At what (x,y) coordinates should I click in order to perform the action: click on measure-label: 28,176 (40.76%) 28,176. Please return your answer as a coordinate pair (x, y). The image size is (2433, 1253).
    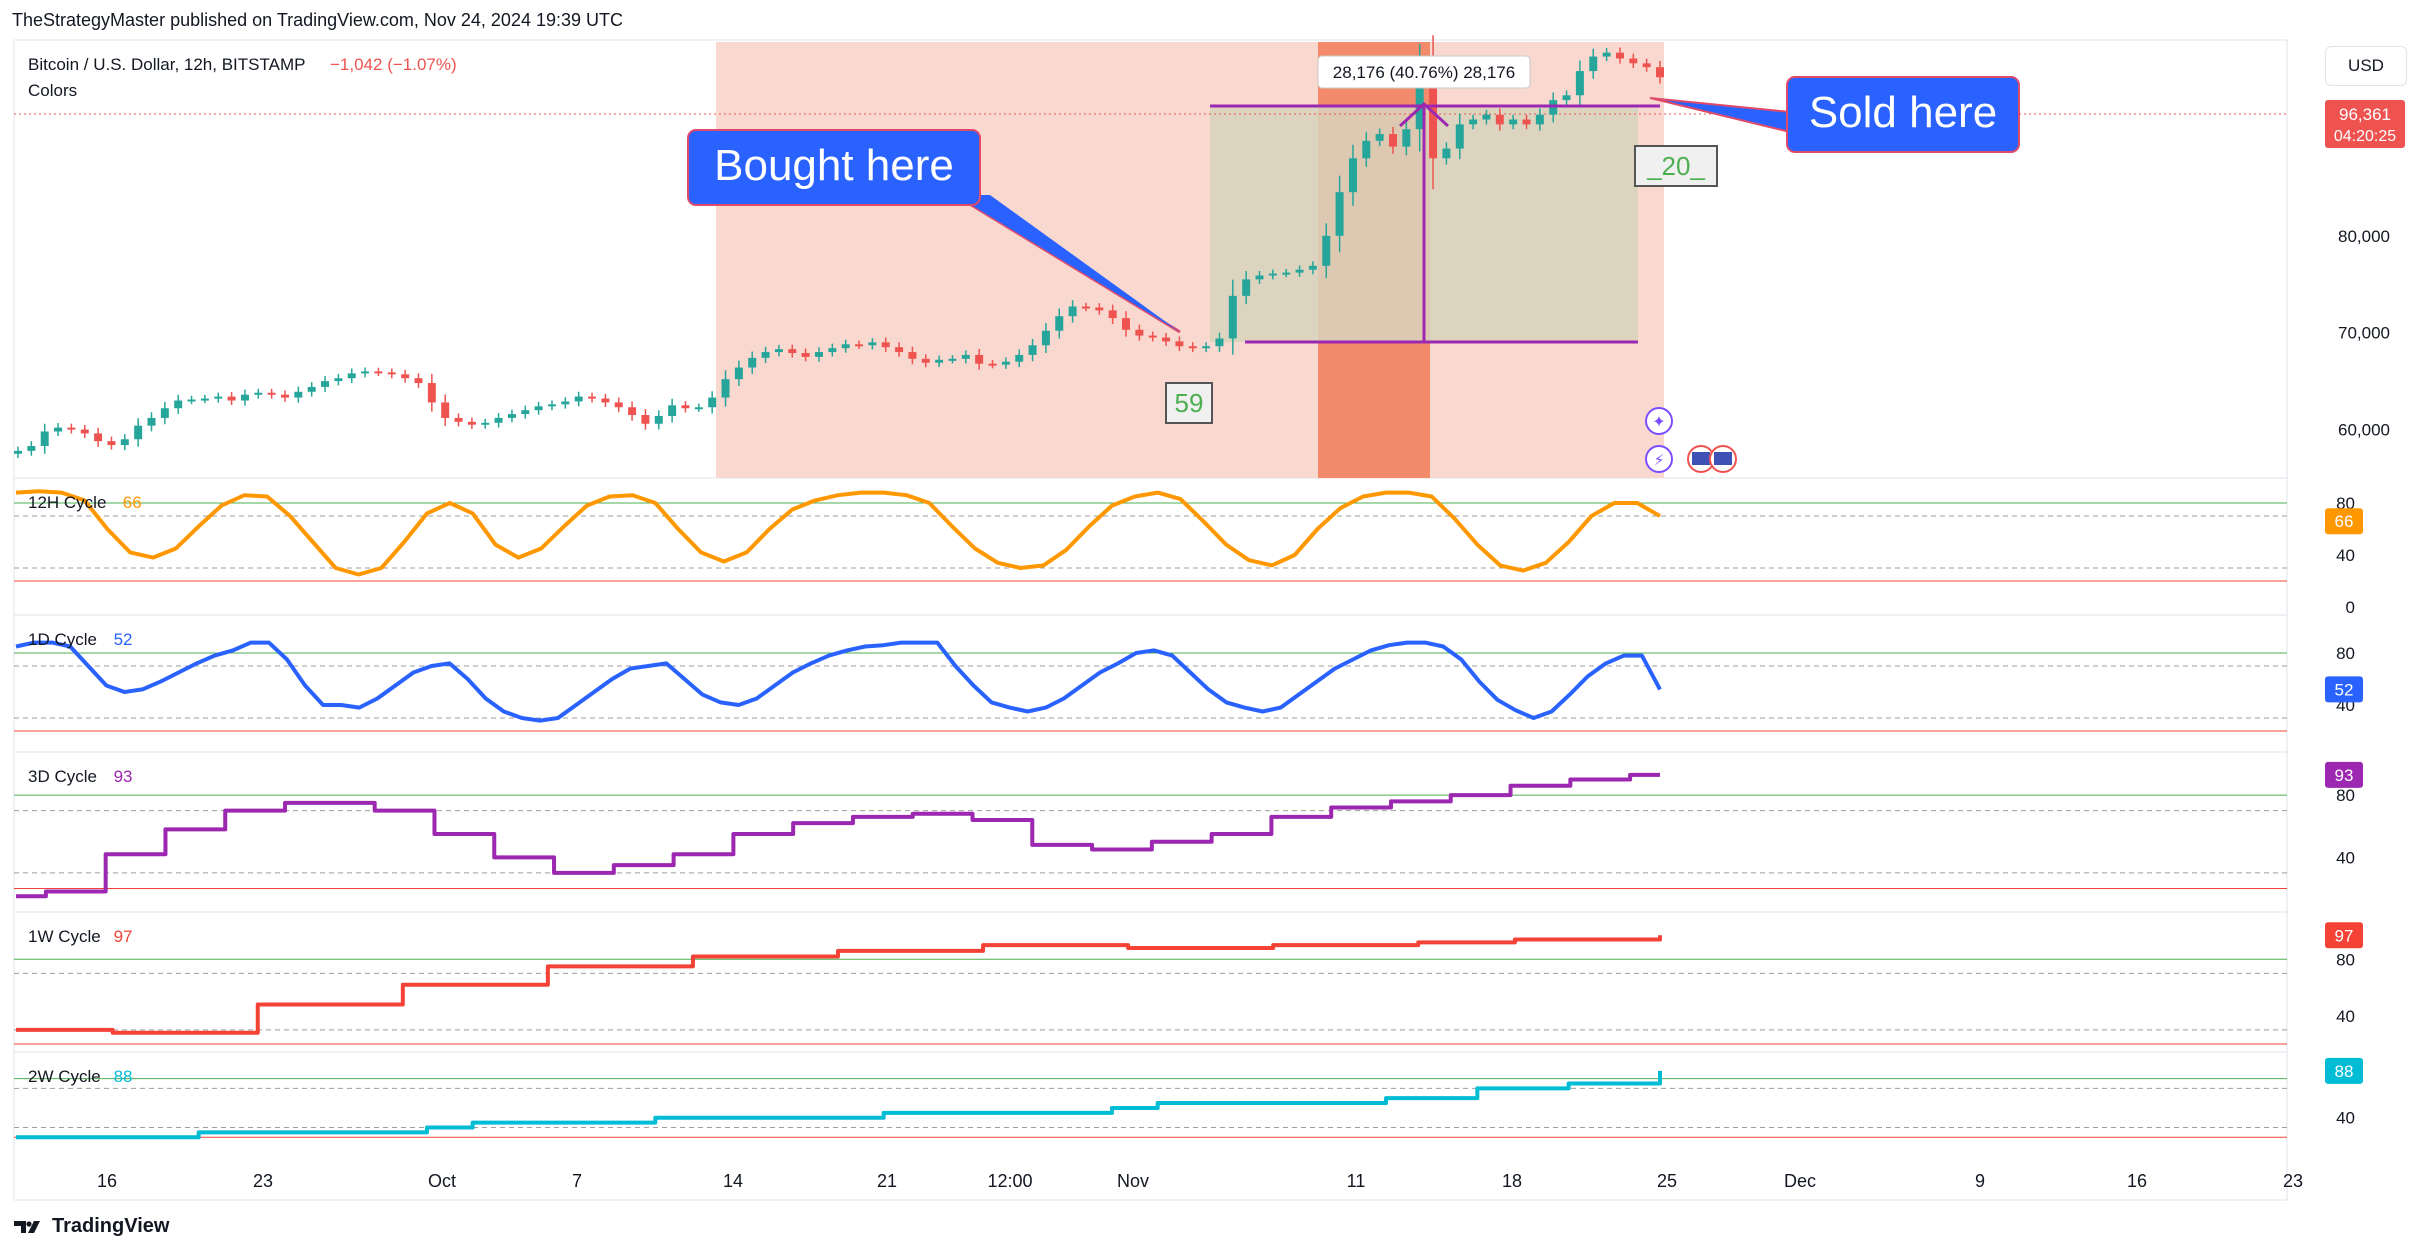
    Looking at the image, I should click on (1424, 72).